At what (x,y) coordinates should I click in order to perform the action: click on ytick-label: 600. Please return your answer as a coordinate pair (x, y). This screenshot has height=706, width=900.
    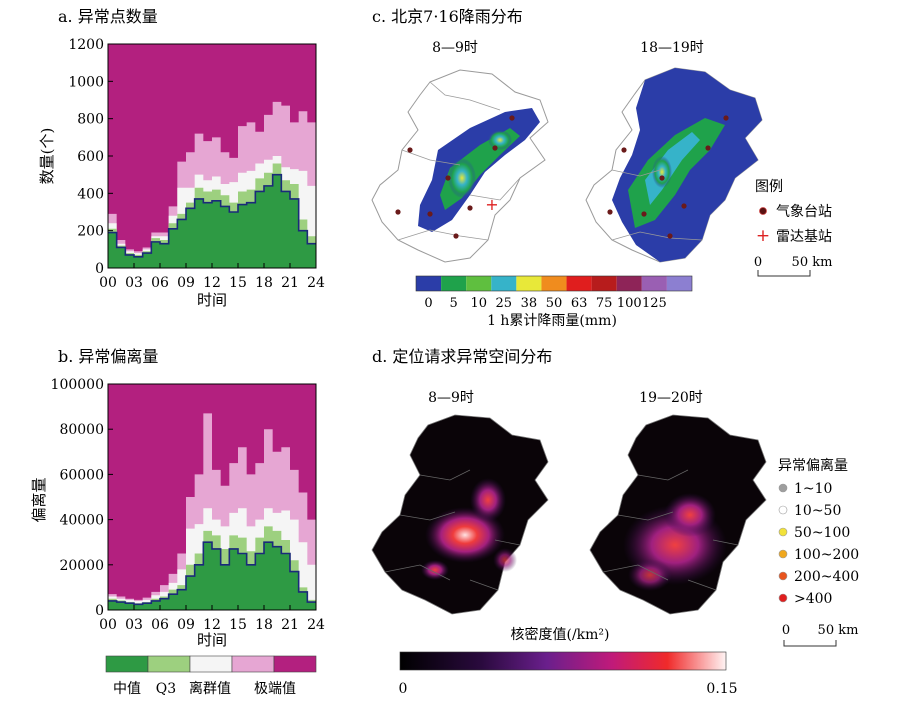
    Looking at the image, I should click on (90, 157).